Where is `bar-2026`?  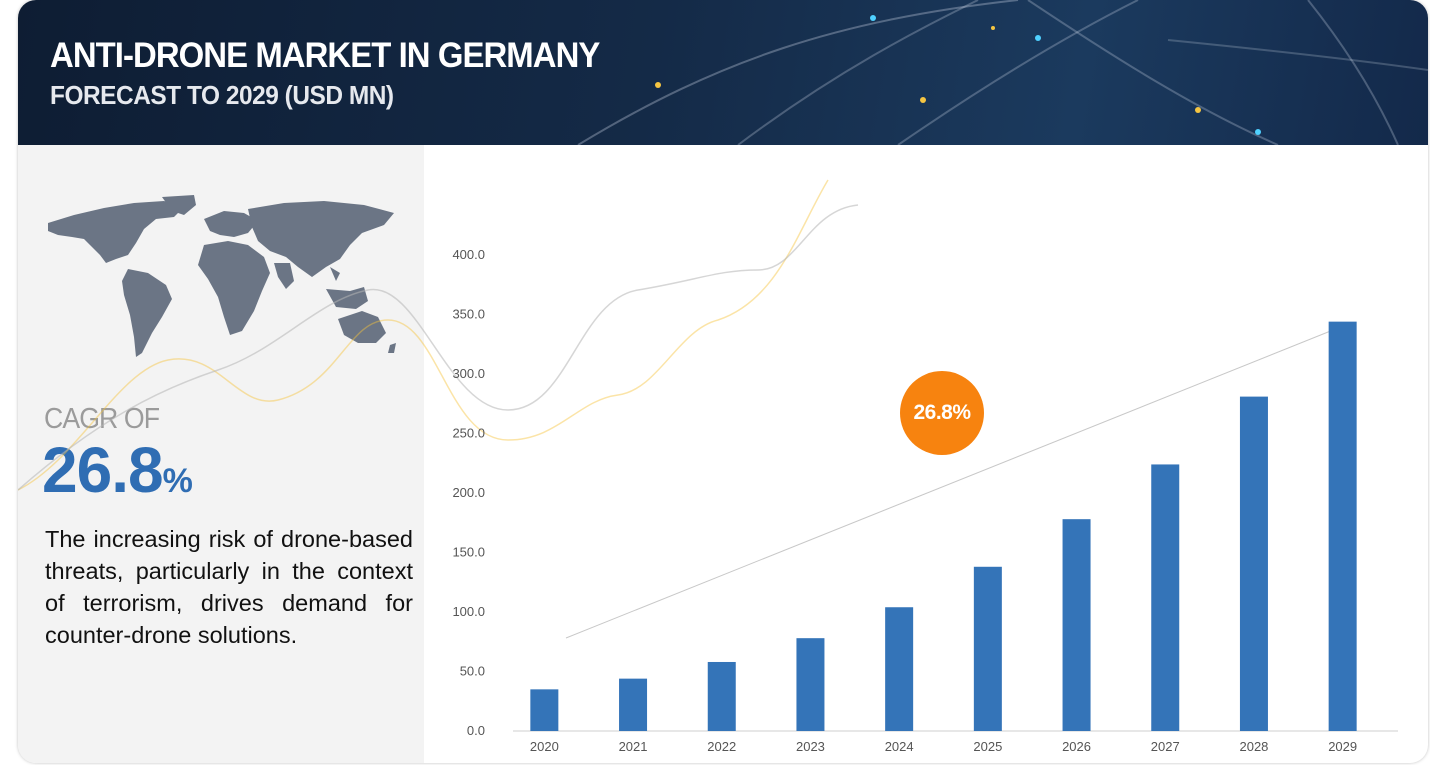 bar-2026 is located at coordinates (1076, 625).